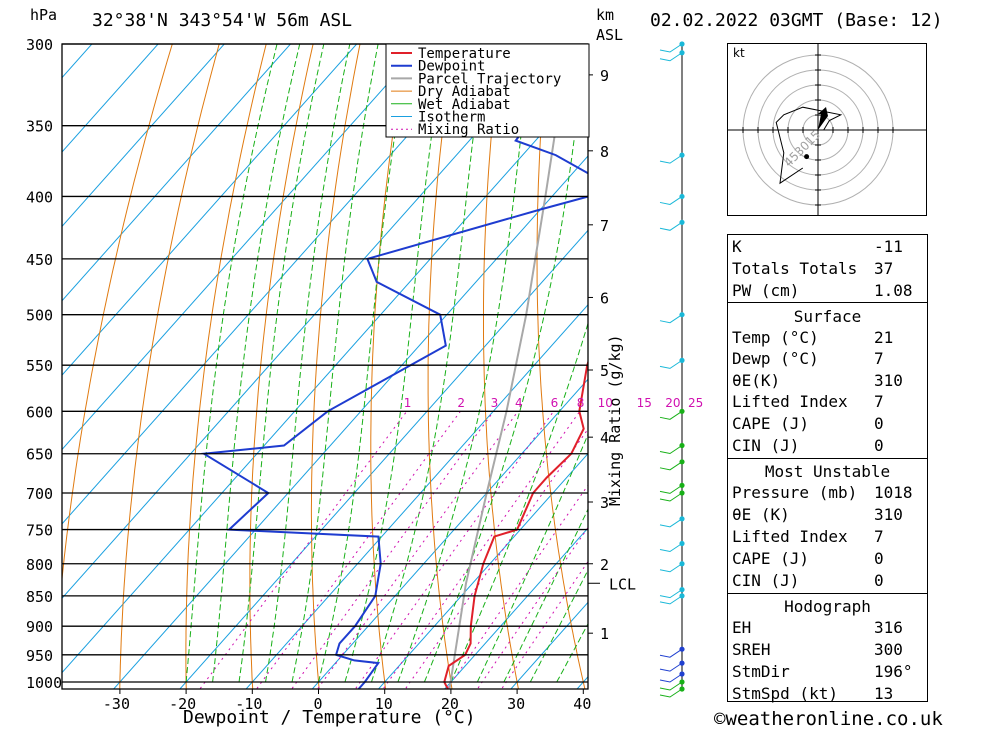  Describe the element at coordinates (222, 20) in the screenshot. I see `station-location: 32°38'N 343°54'W 56m ASL` at that location.